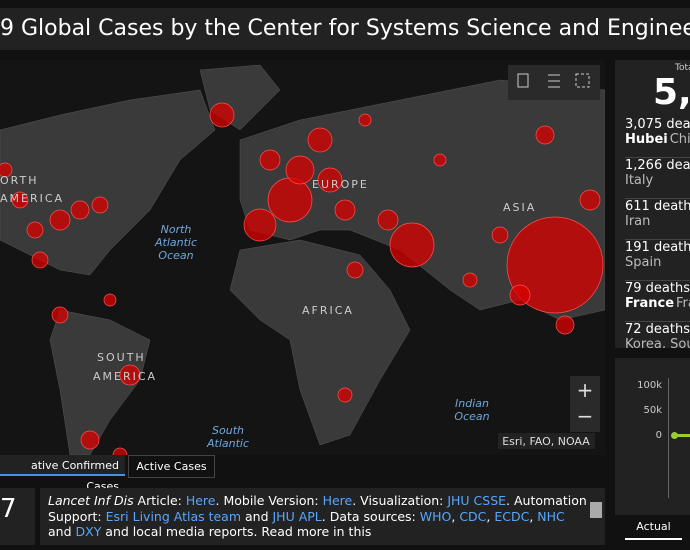  I want to click on death-entry: 72 deaths Korea, Sou, so click(657, 335).